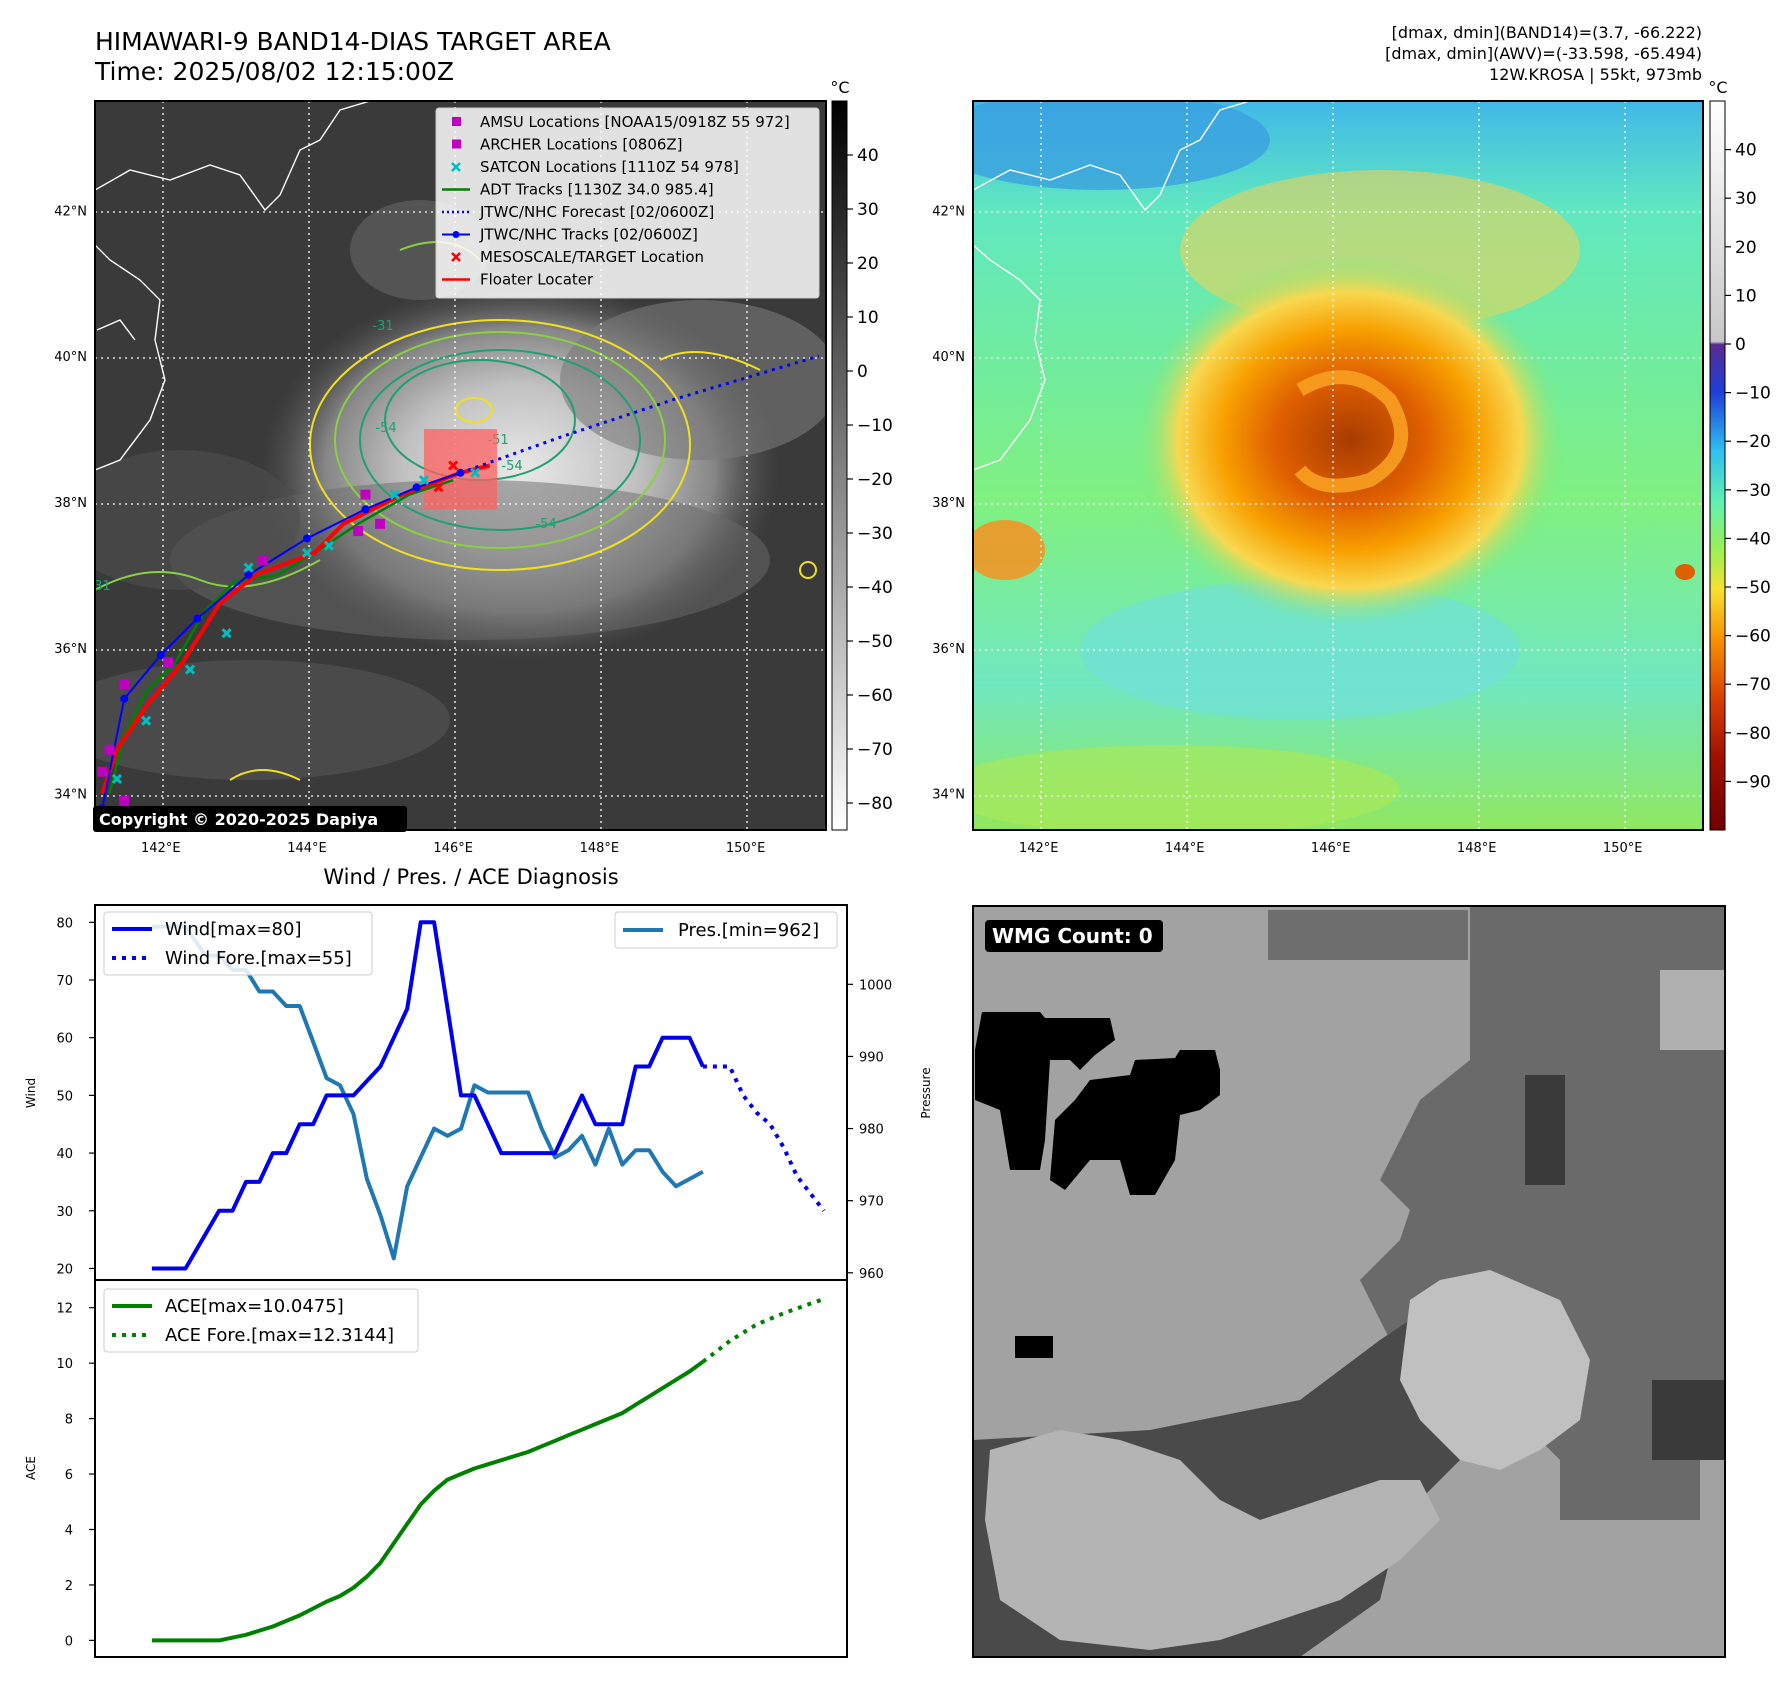 Image resolution: width=1788 pixels, height=1690 pixels. I want to click on wind-tick-5: 70, so click(64, 981).